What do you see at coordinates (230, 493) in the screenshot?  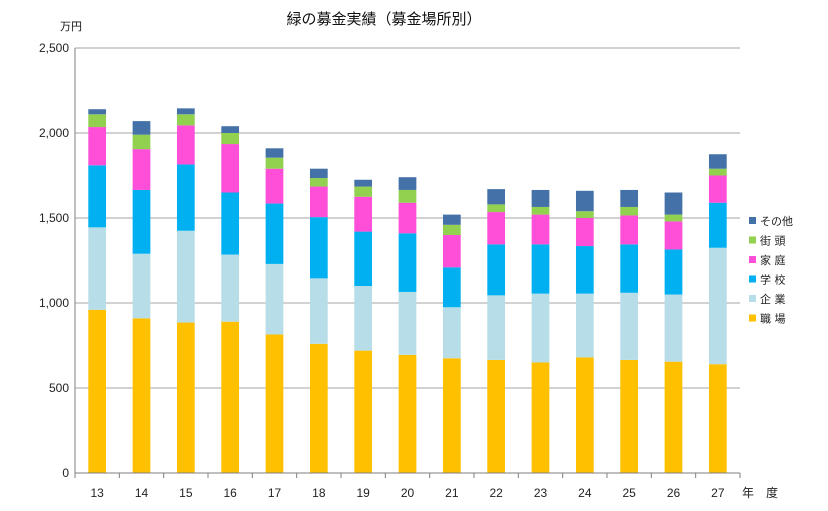 I see `x-tick-label: 16` at bounding box center [230, 493].